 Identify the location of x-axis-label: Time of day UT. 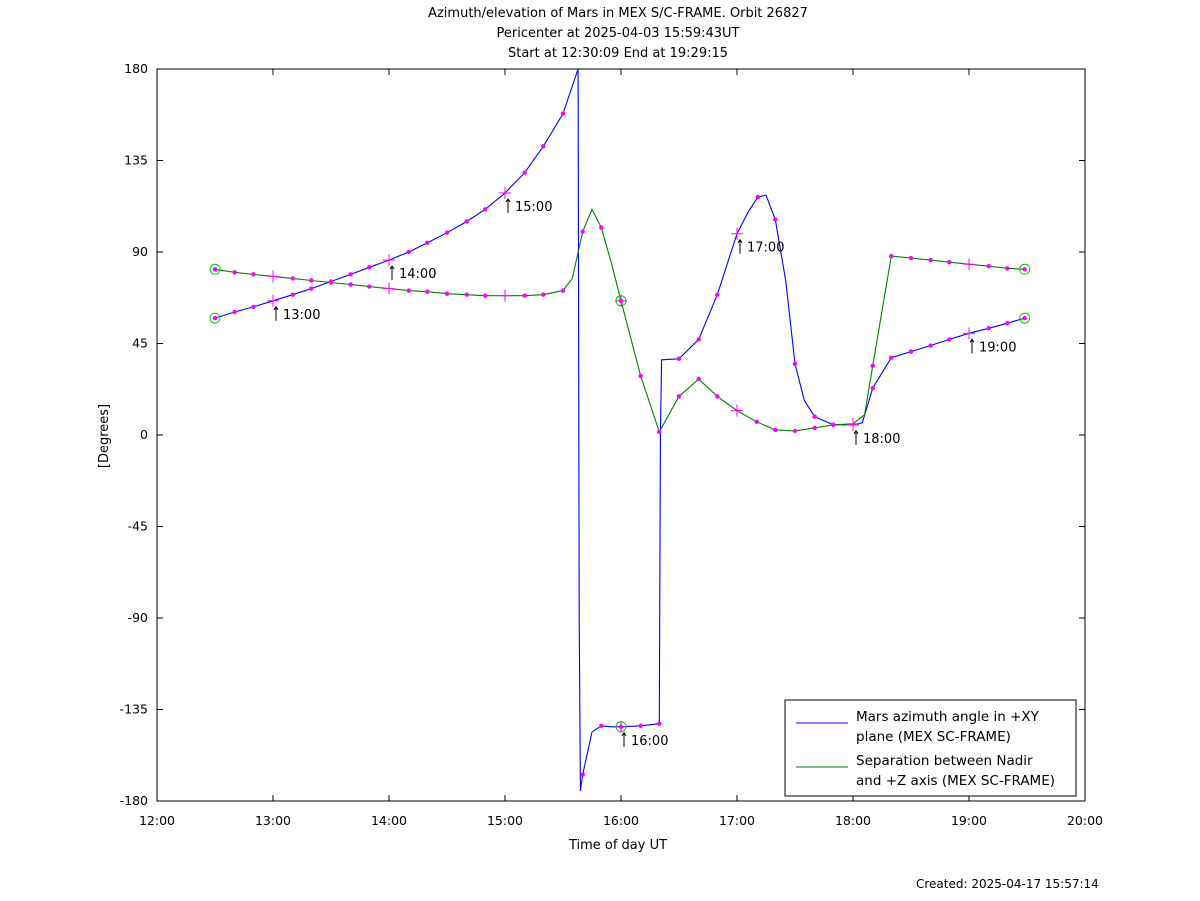
(617, 845).